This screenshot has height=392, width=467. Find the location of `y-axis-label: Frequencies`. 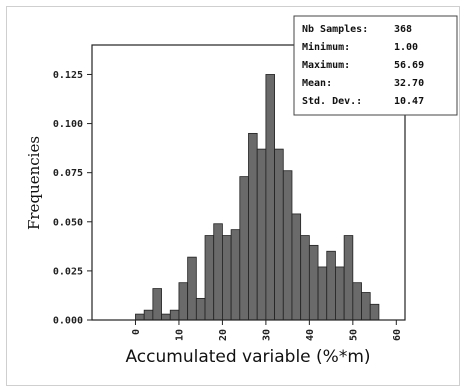

y-axis-label: Frequencies is located at coordinates (34, 183).